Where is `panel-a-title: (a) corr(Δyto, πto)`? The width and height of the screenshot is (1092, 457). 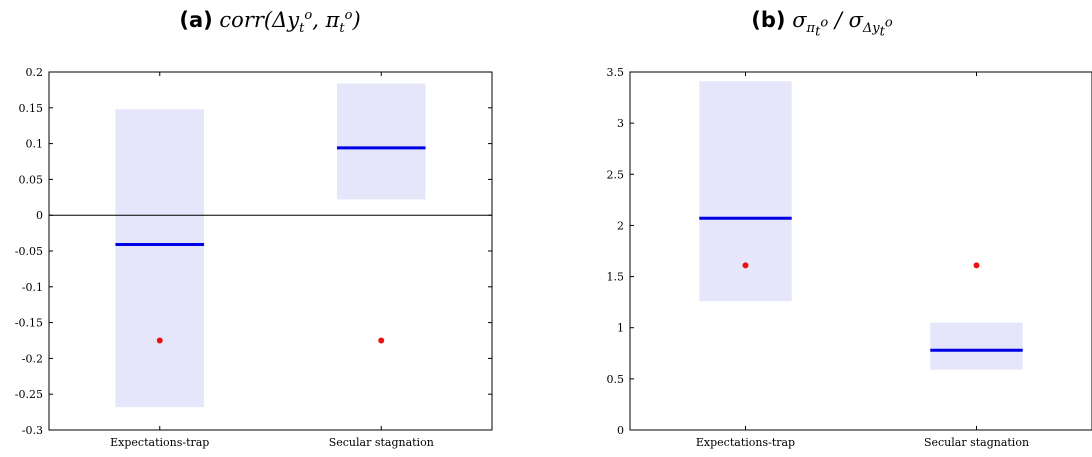 panel-a-title: (a) corr(Δyto, πto) is located at coordinates (270, 22).